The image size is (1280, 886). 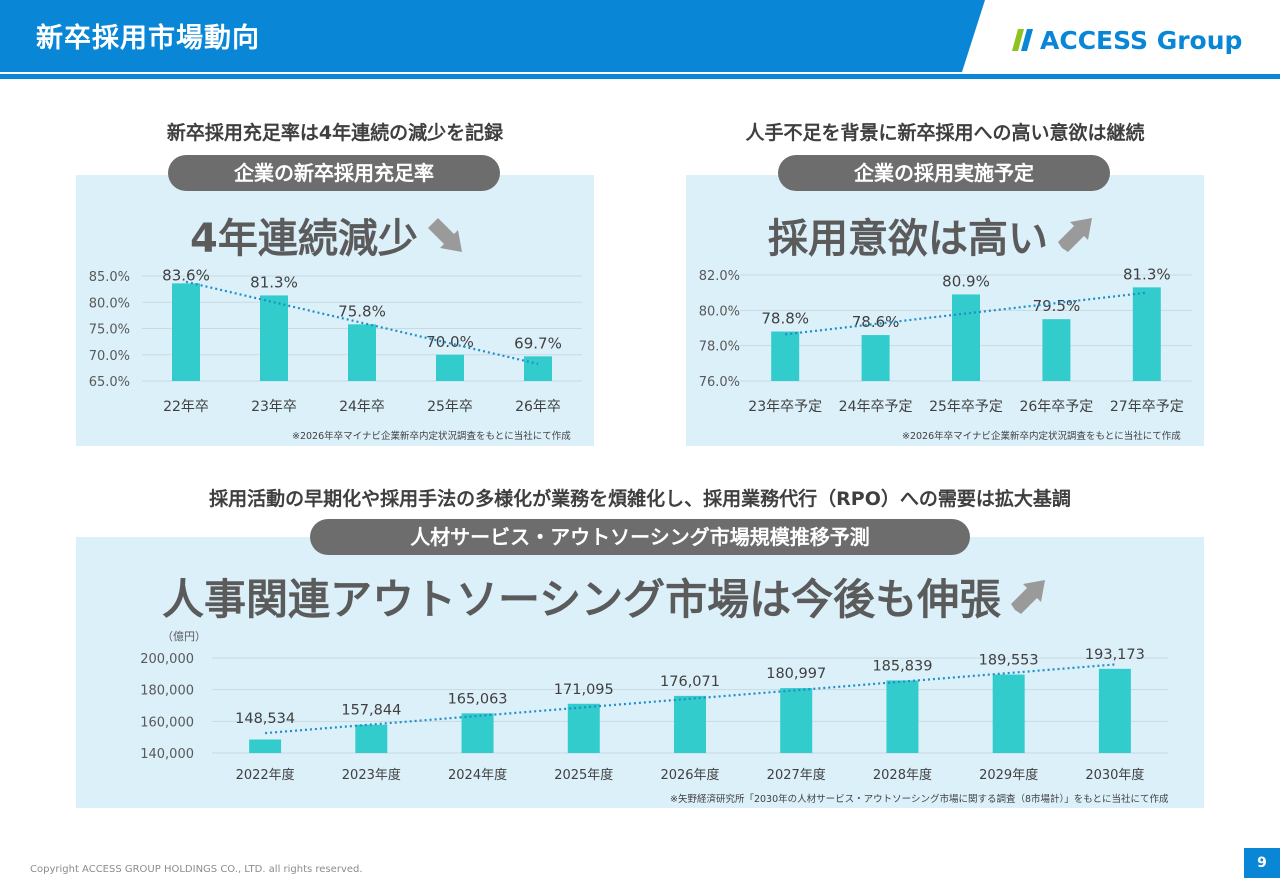 I want to click on right-headline: 採用意欲は高い, so click(x=932, y=235).